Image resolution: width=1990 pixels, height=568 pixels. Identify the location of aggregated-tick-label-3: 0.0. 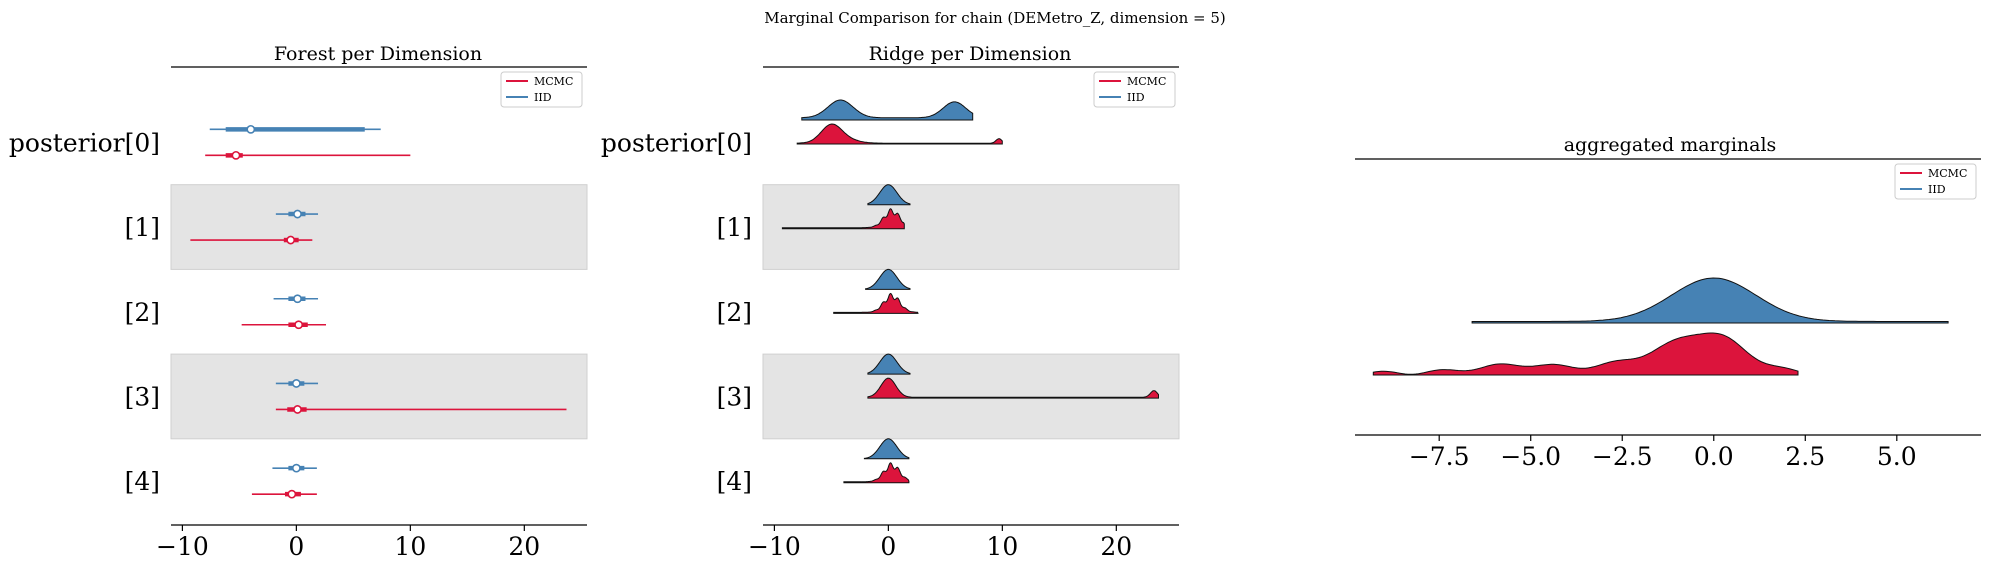
(1714, 456).